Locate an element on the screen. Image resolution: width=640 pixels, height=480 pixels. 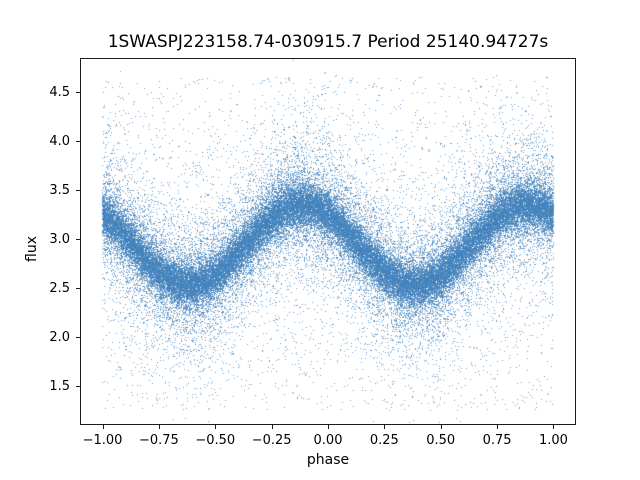
y-axis-label: flux is located at coordinates (32, 249).